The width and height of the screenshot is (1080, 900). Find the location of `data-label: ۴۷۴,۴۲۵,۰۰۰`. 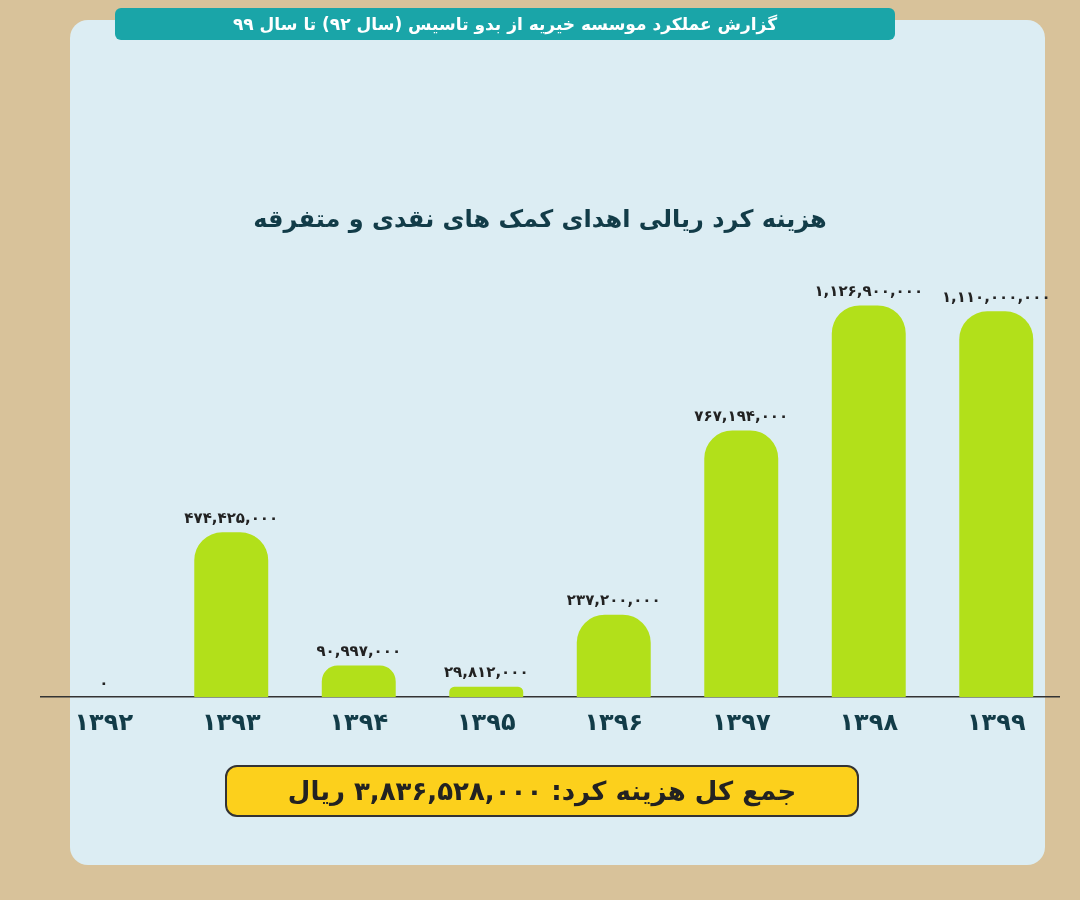

data-label: ۴۷۴,۴۲۵,۰۰۰ is located at coordinates (231, 517).